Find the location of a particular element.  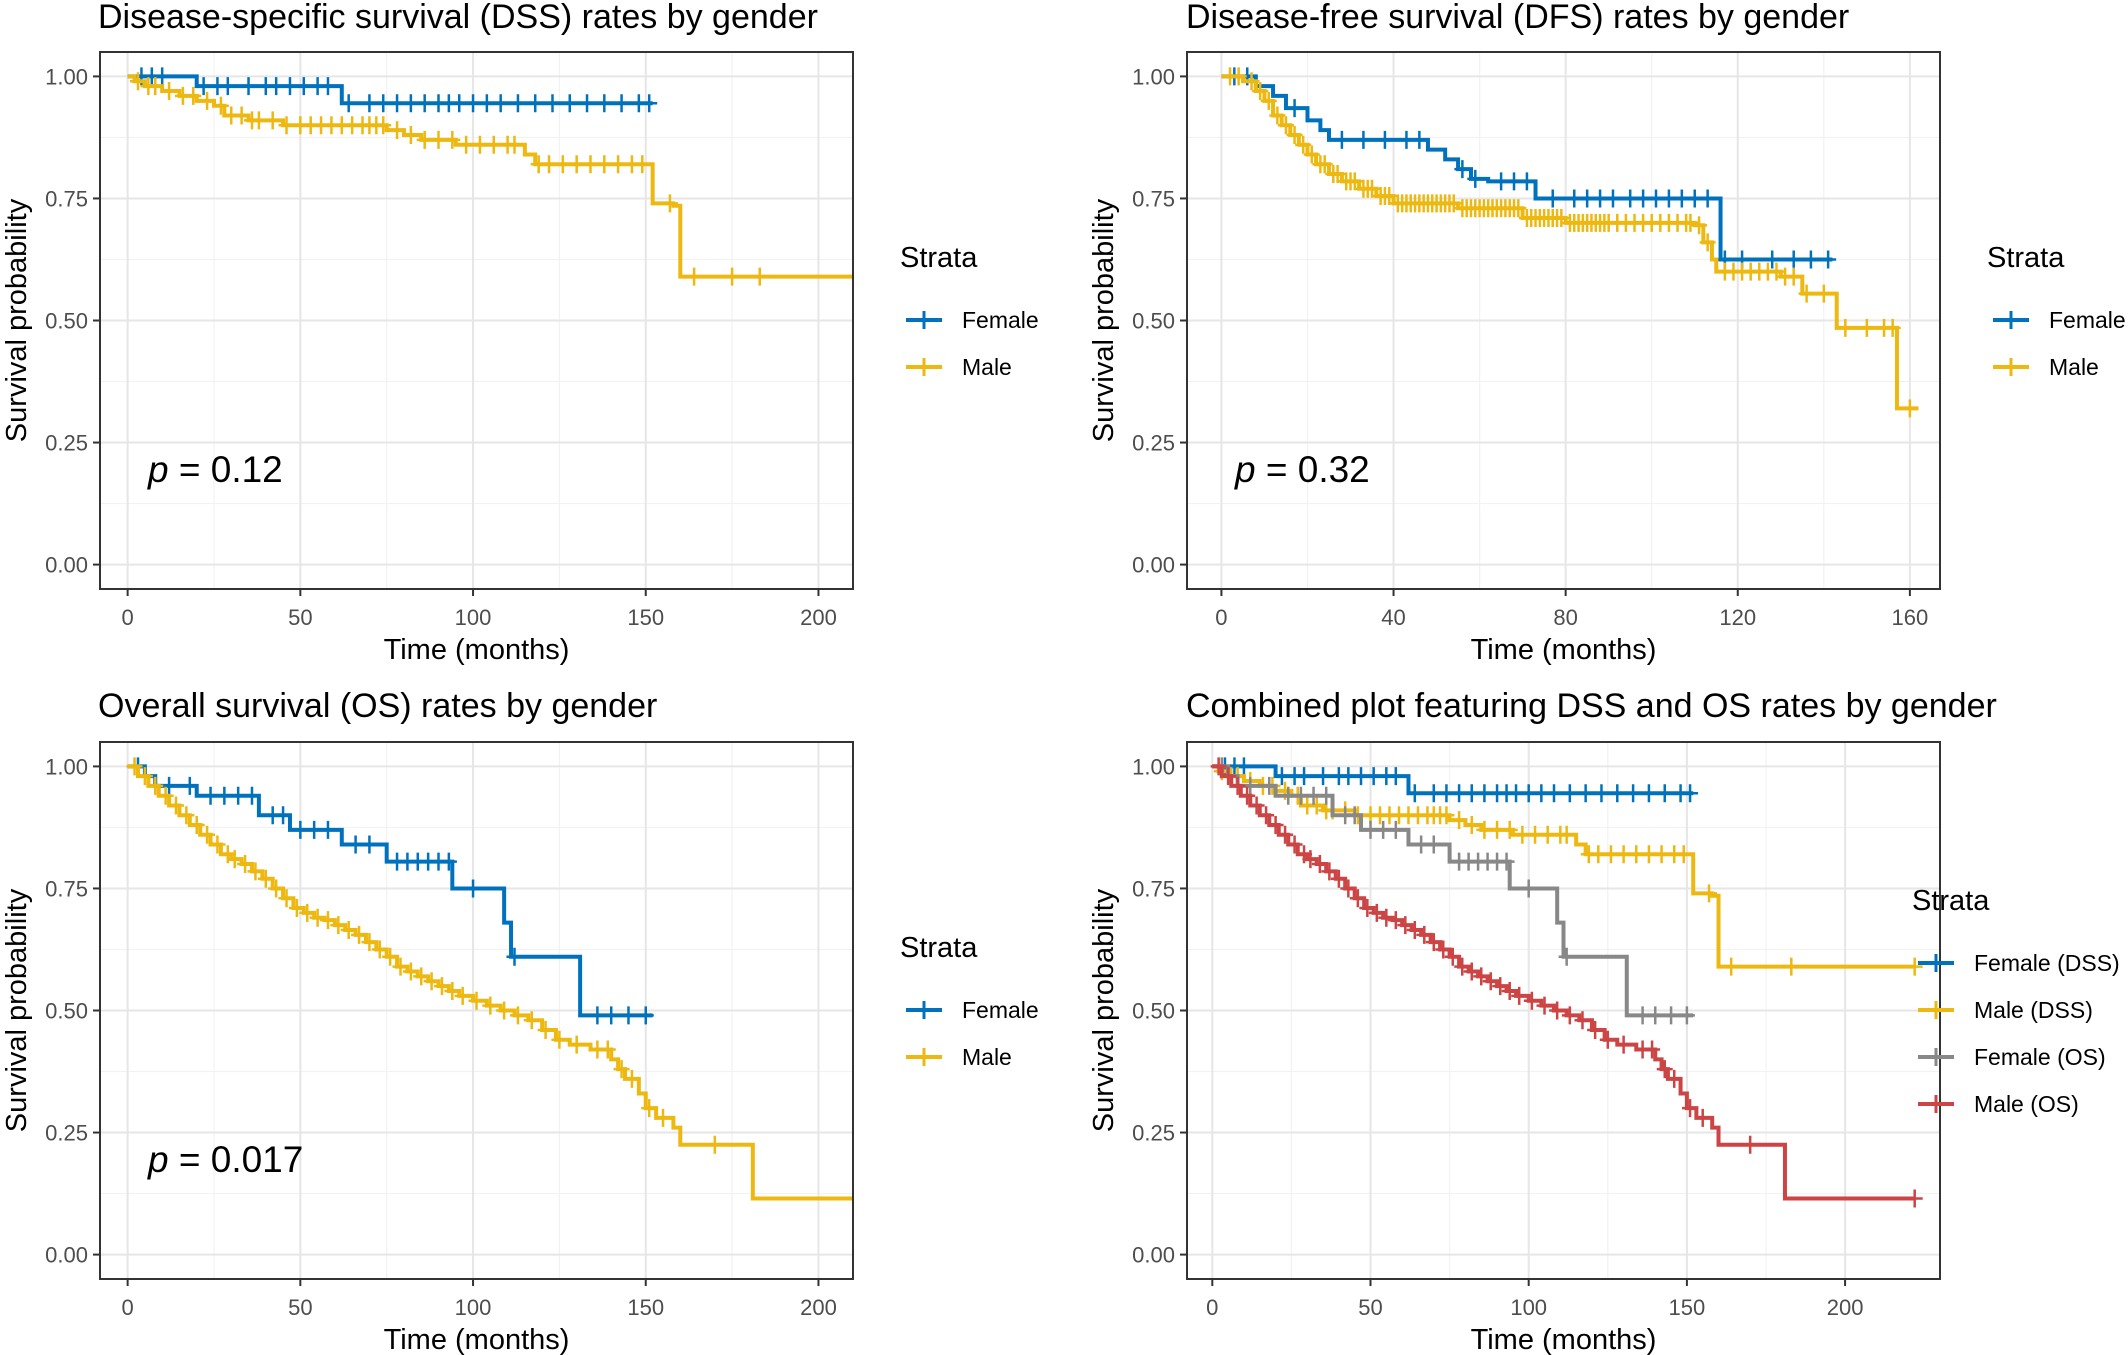

p-value-text: = 0.017 is located at coordinates (236, 1159).